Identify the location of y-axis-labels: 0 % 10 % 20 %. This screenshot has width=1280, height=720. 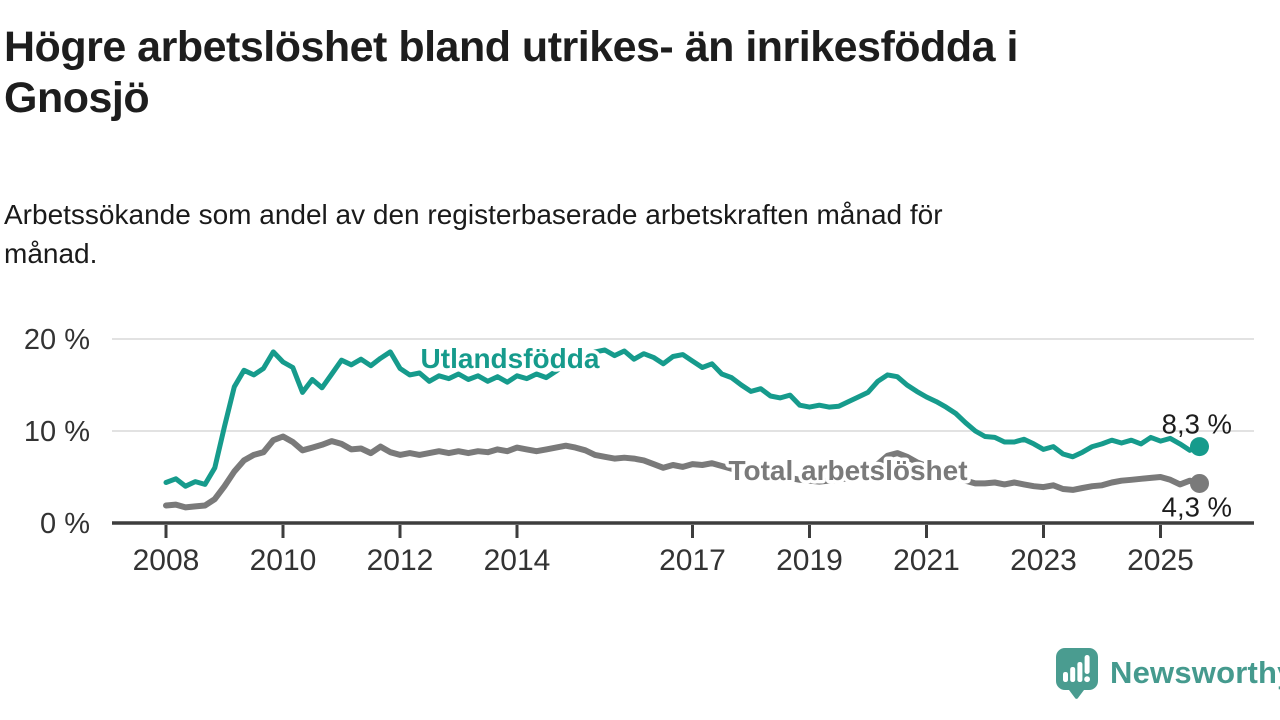
(57, 432).